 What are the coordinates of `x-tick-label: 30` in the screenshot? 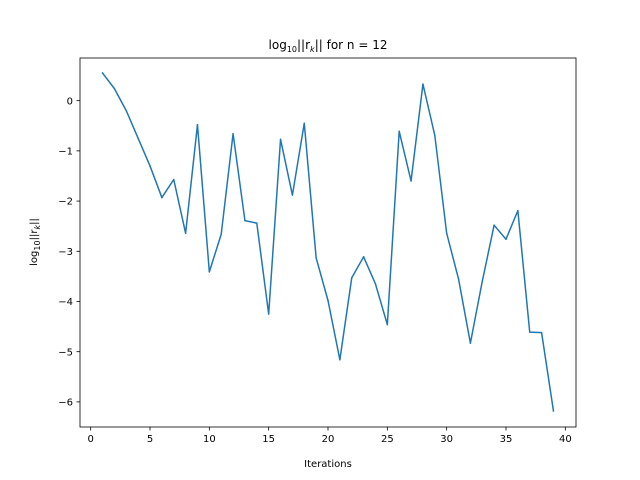 It's located at (446, 439).